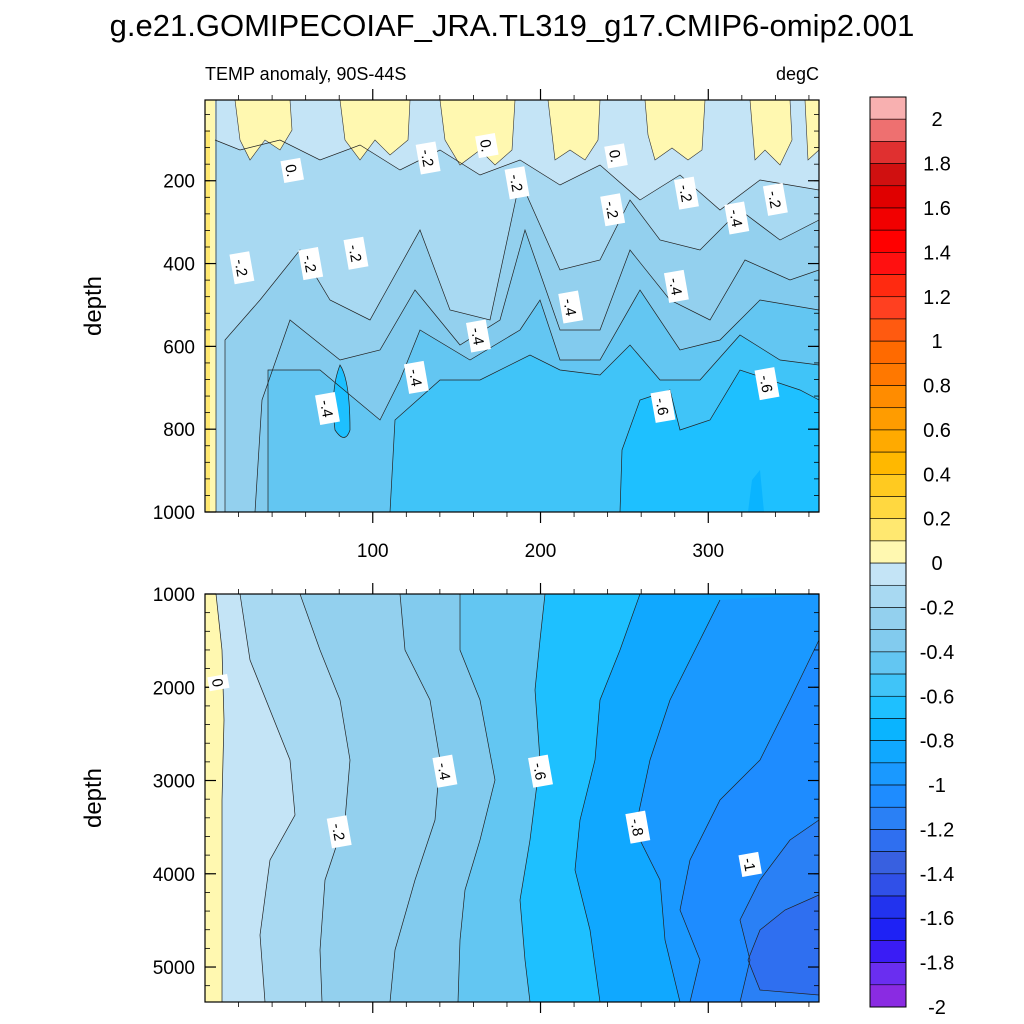 Image resolution: width=1024 pixels, height=1024 pixels. I want to click on colorbar-tick-label: 1.6, so click(937, 209).